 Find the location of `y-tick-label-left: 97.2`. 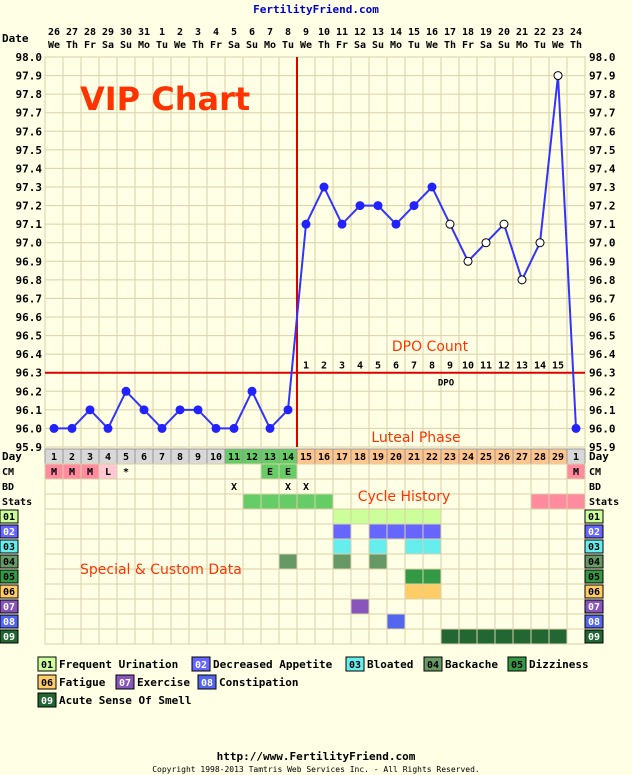

y-tick-label-left: 97.2 is located at coordinates (29, 206).